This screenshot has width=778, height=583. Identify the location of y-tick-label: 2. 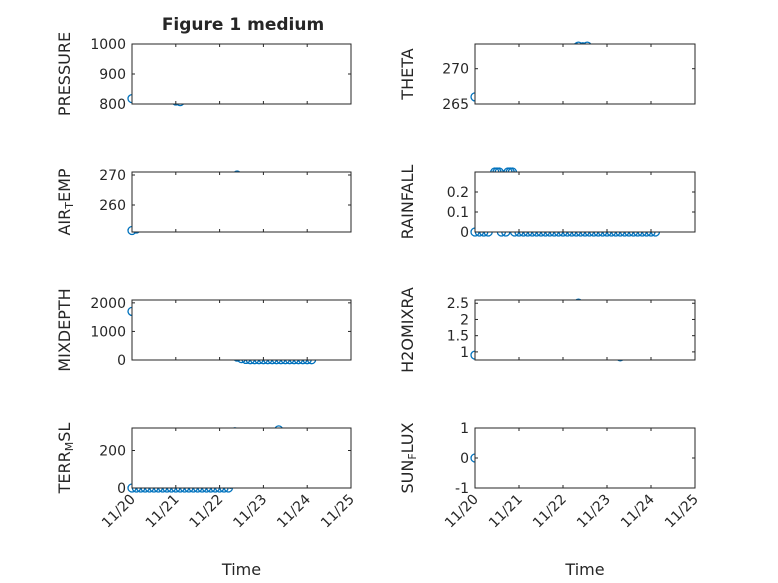
(464, 320).